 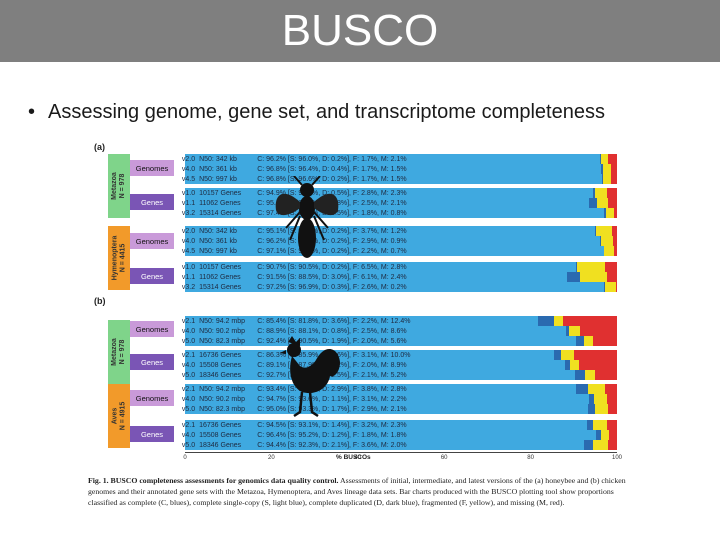 I want to click on honeybee-icon, so click(x=307, y=217).